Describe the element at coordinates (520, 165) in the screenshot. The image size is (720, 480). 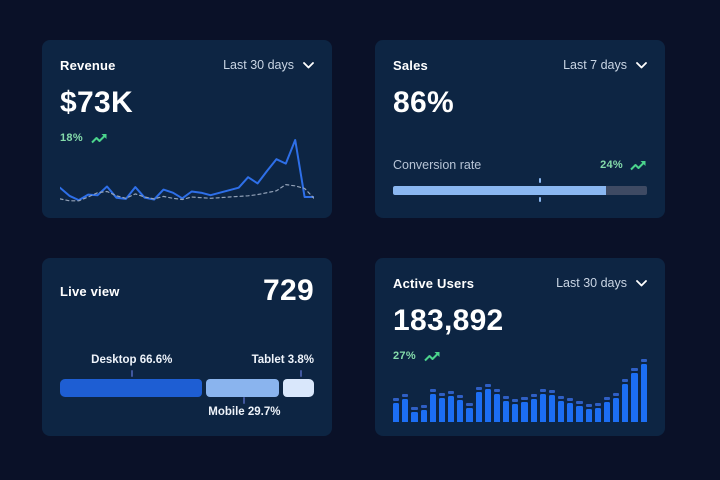
I see `conversion-rate-row: Conversion rate 24%` at that location.